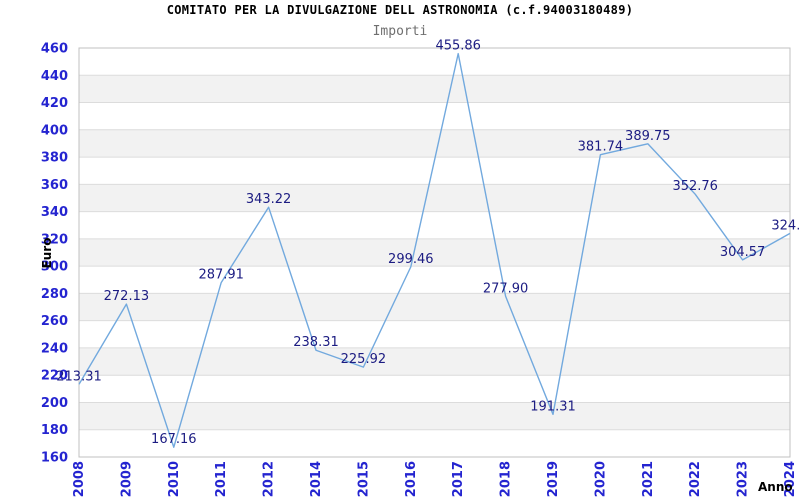 The image size is (800, 500). What do you see at coordinates (506, 479) in the screenshot?
I see `x-tick-label: 2018` at bounding box center [506, 479].